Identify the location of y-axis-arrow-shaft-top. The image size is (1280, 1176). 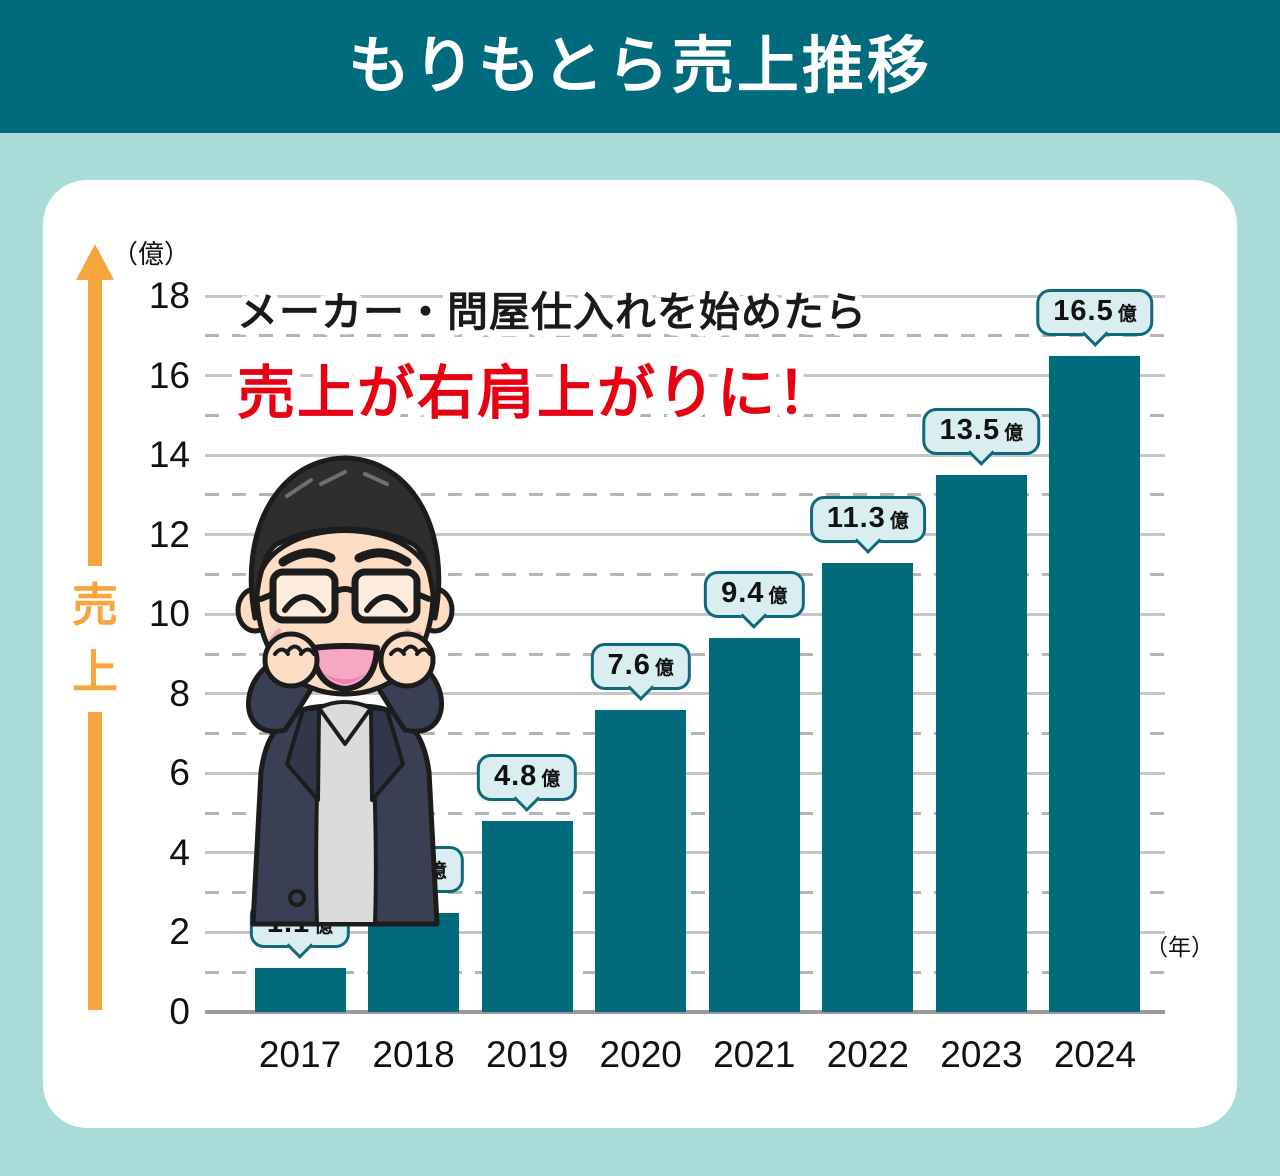
(95, 422).